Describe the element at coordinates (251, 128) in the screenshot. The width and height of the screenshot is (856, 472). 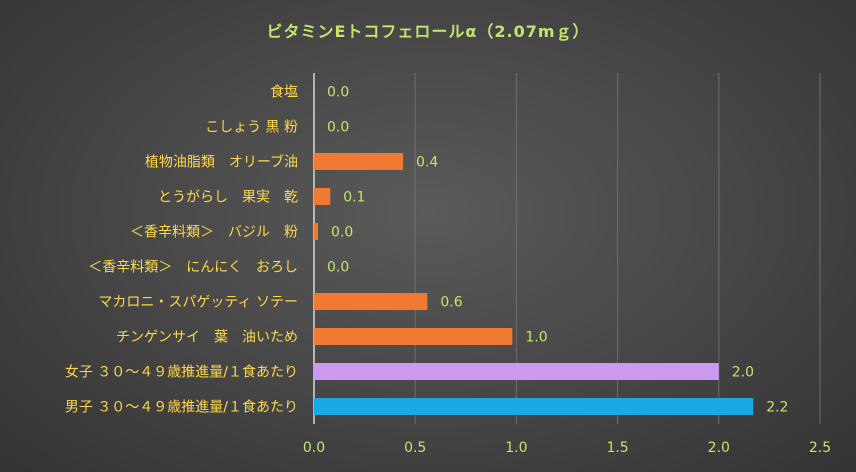
I see `category-label: こしょう 黒 粉` at that location.